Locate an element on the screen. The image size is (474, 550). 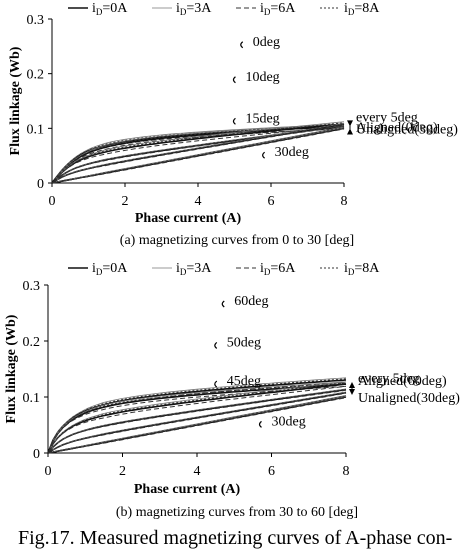
angle-label: 15deg is located at coordinates (262, 118).